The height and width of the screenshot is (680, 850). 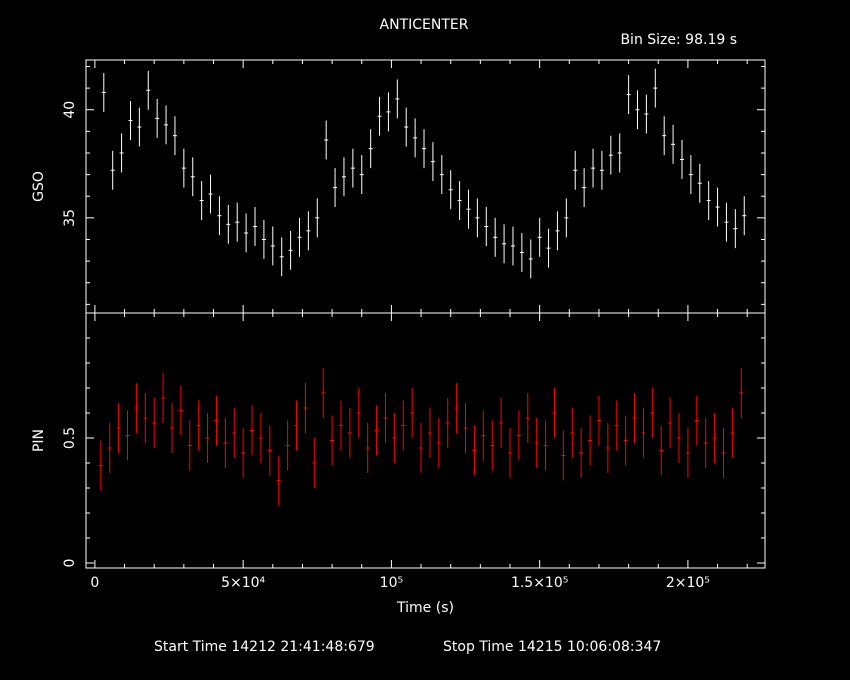 What do you see at coordinates (243, 583) in the screenshot?
I see `x-tick-label: 5×10⁴` at bounding box center [243, 583].